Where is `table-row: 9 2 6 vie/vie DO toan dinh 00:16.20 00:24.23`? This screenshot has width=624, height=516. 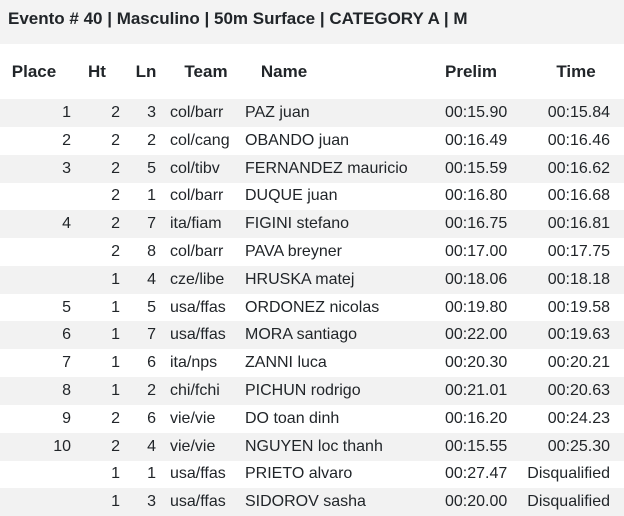
table-row: 9 2 6 vie/vie DO toan dinh 00:16.20 00:24.23 is located at coordinates (312, 419).